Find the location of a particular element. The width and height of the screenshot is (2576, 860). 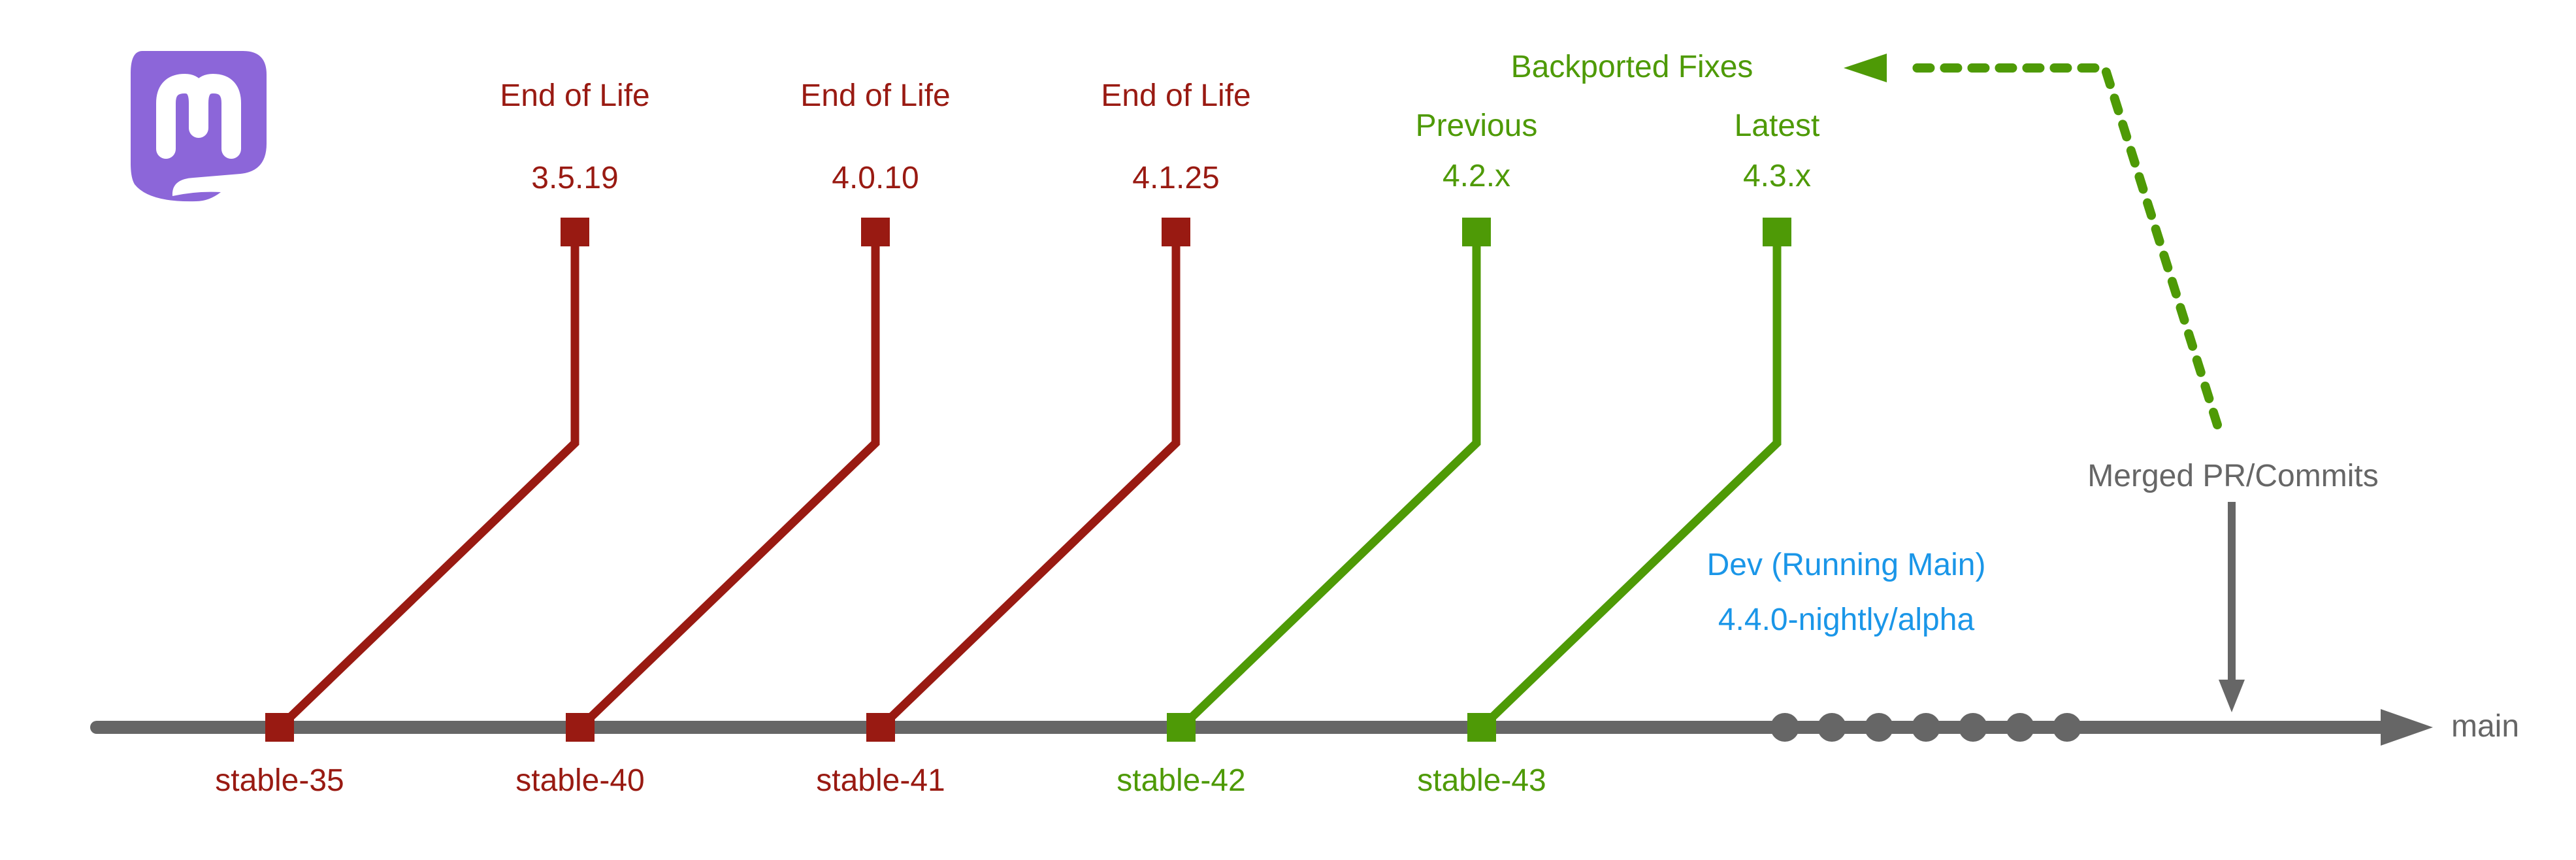

branch-version-label: 4.1.25 is located at coordinates (1175, 178).